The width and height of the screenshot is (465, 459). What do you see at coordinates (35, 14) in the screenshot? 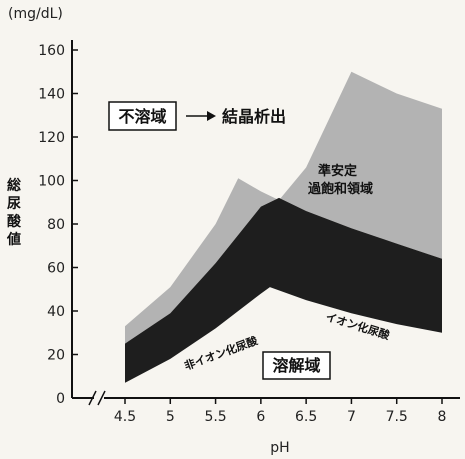
I see `y-unit-label: (mg/dL)` at bounding box center [35, 14].